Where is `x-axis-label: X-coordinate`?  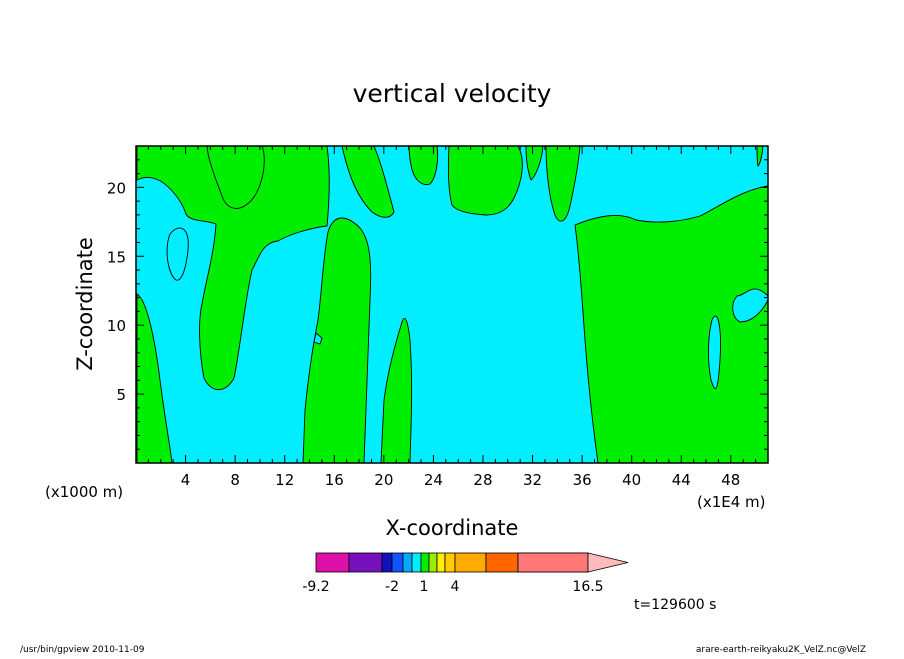
x-axis-label: X-coordinate is located at coordinates (452, 528).